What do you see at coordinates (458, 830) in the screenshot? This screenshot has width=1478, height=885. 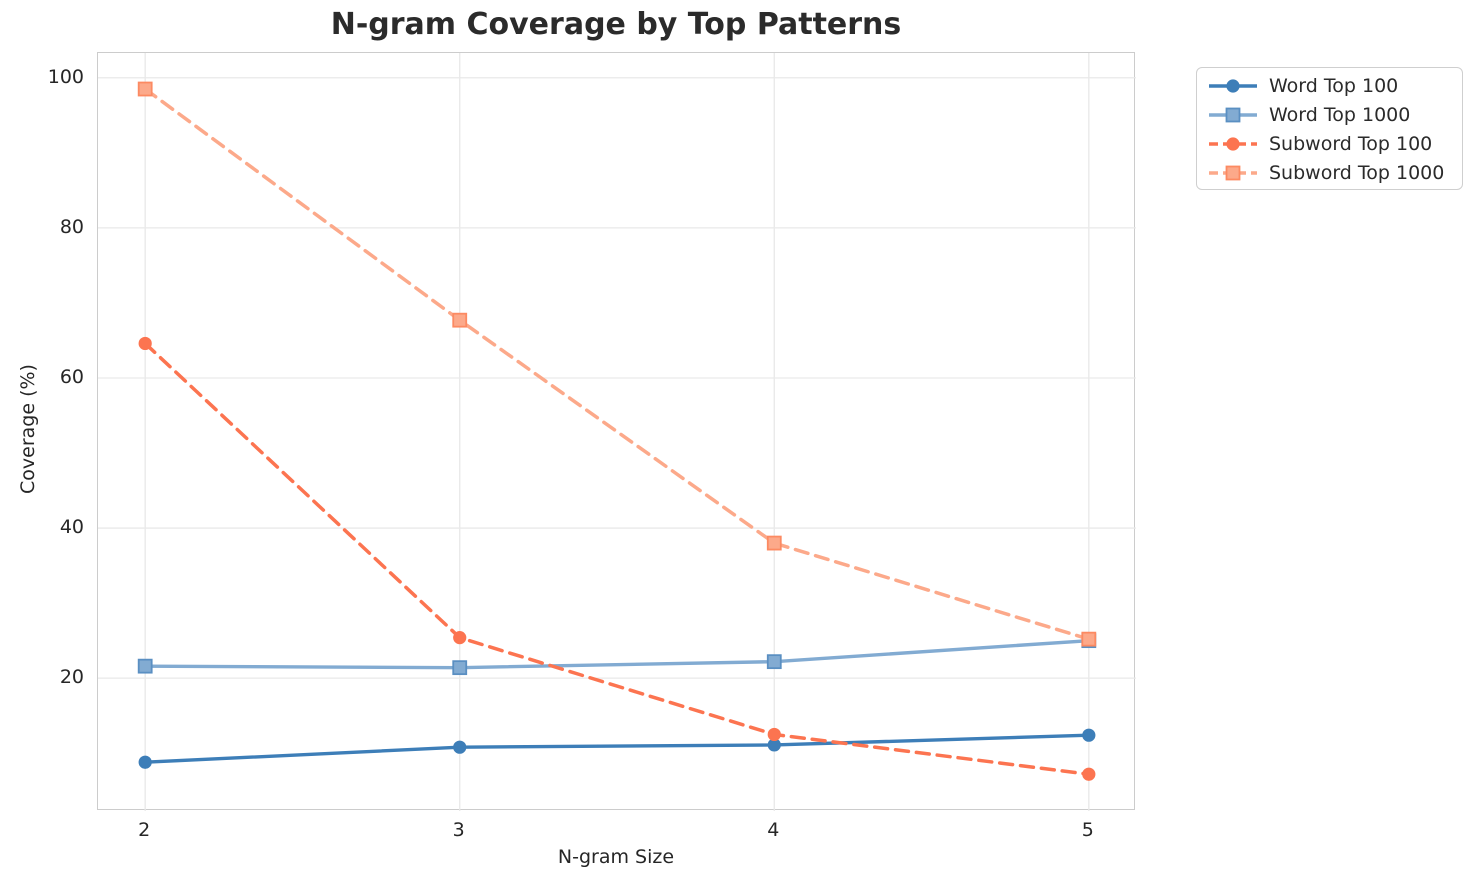 I see `x-tick-label: 3` at bounding box center [458, 830].